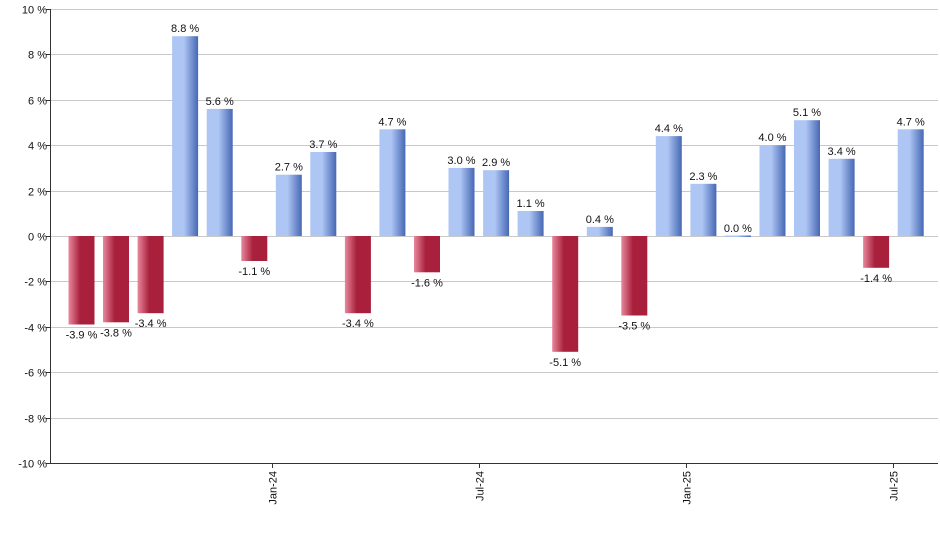 The width and height of the screenshot is (940, 550). What do you see at coordinates (427, 283) in the screenshot?
I see `data-label: -1.6 %` at bounding box center [427, 283].